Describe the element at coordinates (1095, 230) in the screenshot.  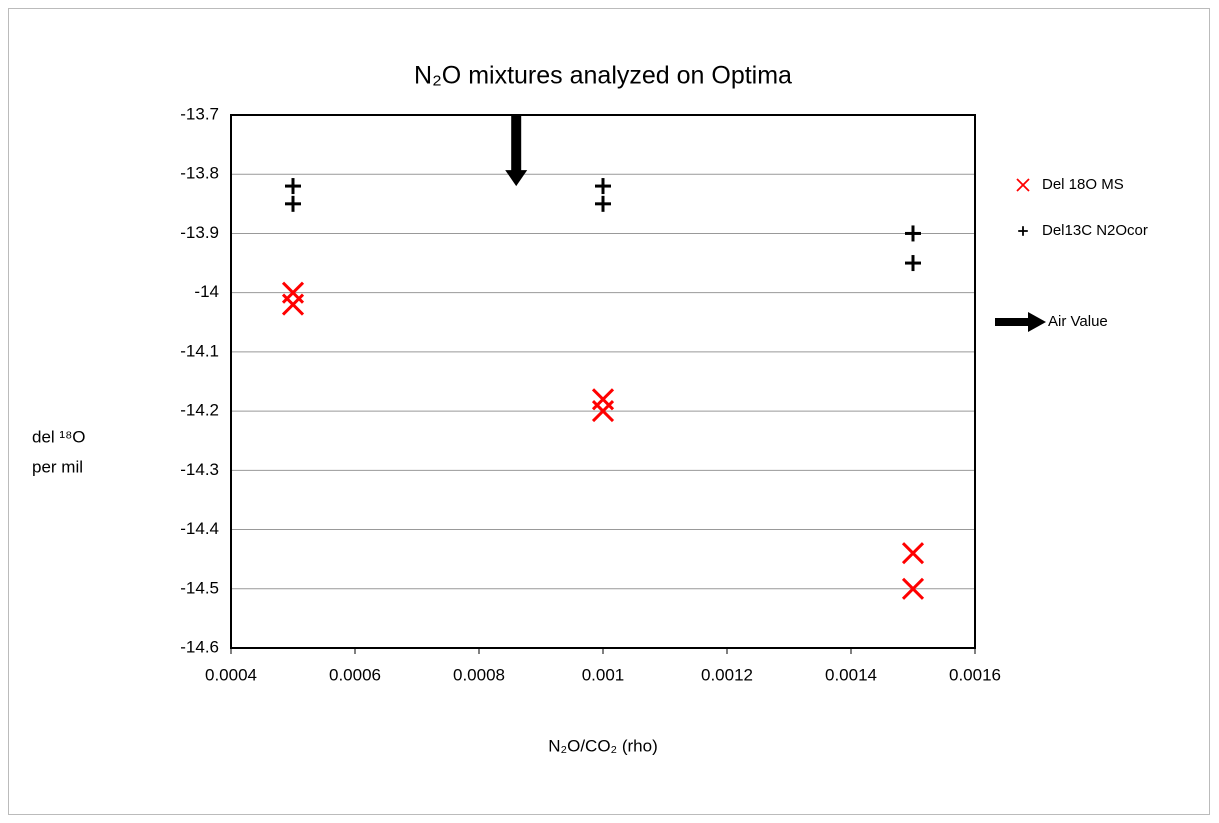
I see `legend-label: Del13C N2Ocor` at that location.